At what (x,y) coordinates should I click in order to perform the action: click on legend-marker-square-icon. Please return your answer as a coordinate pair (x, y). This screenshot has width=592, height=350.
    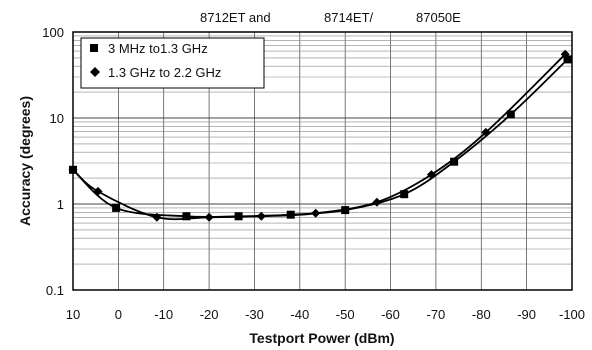
    Looking at the image, I should click on (94, 48).